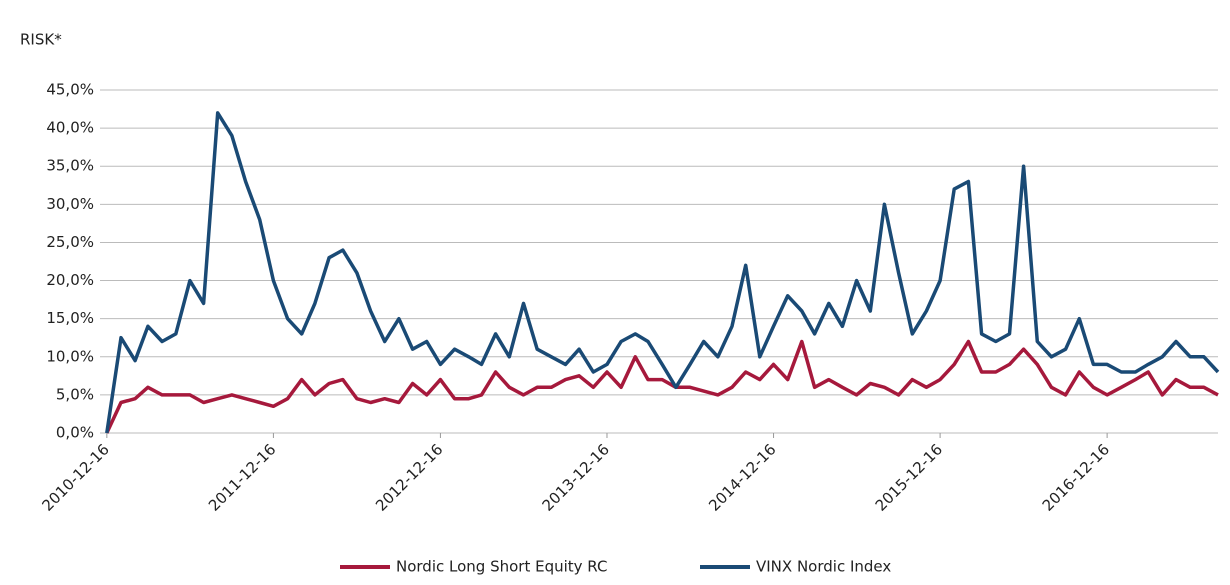 The width and height of the screenshot is (1230, 585). What do you see at coordinates (70, 356) in the screenshot?
I see `y-tick-label: 10,0%` at bounding box center [70, 356].